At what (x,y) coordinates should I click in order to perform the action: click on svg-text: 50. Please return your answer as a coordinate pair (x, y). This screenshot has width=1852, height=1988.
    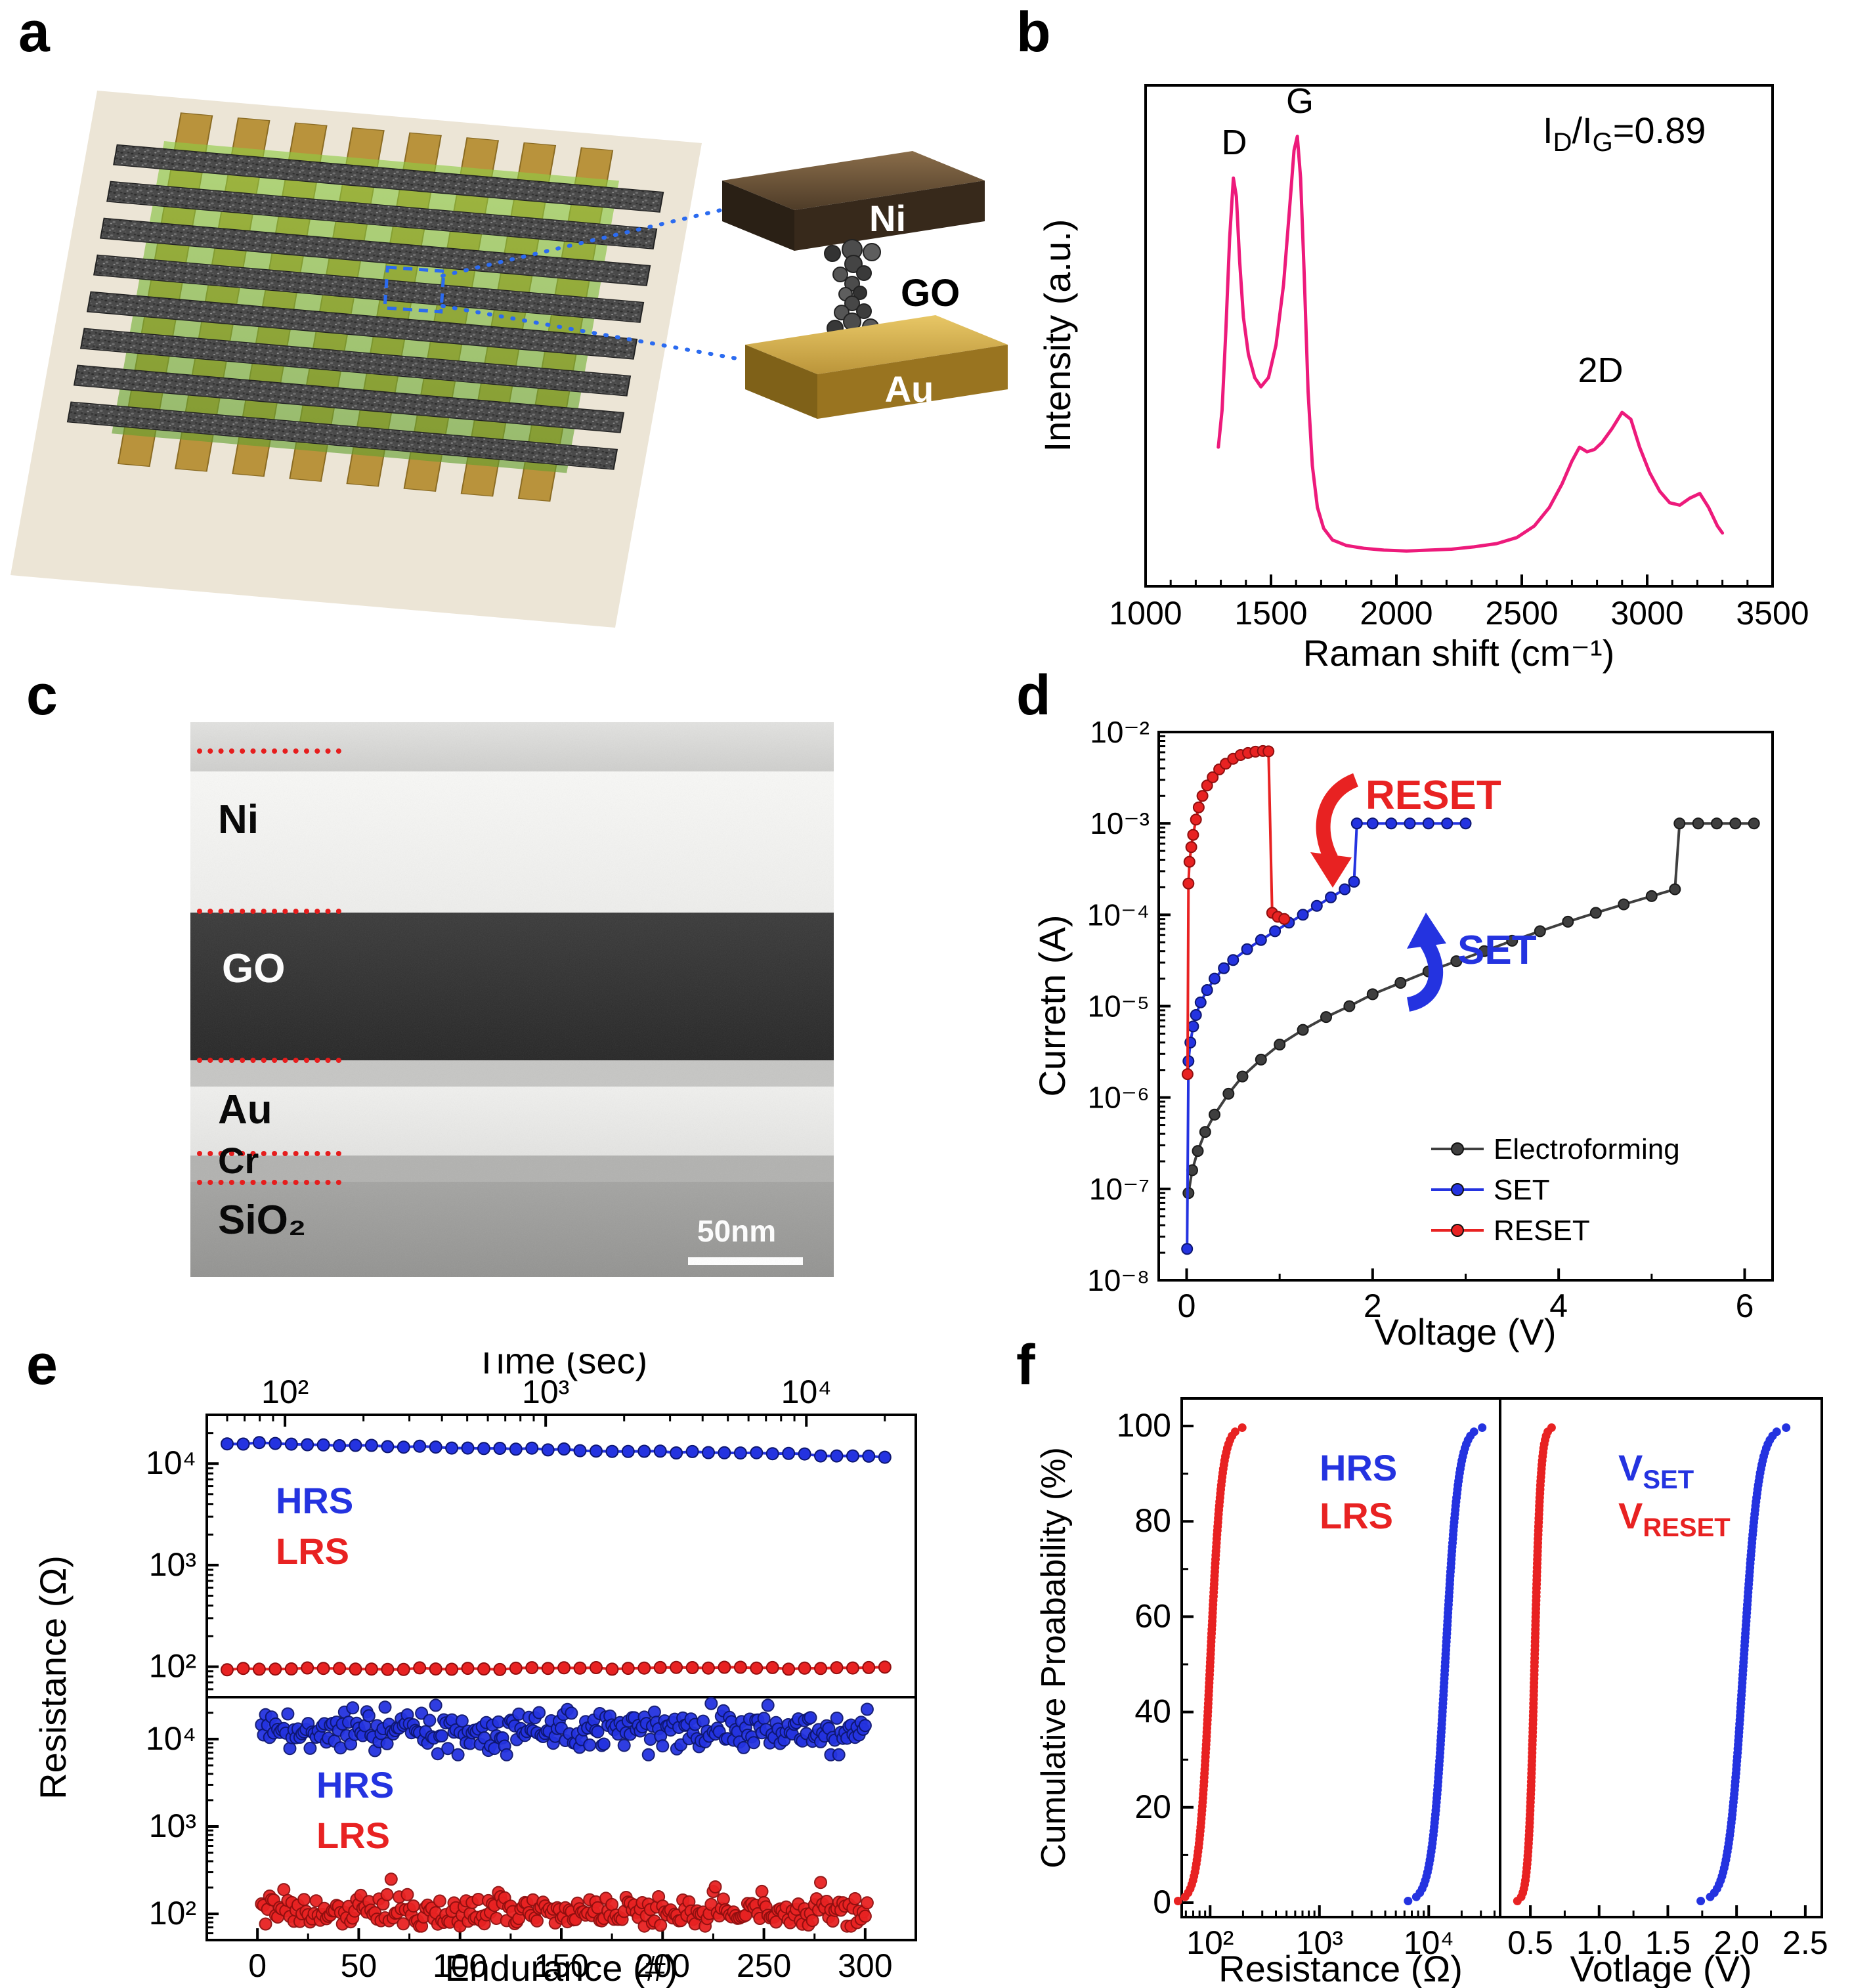
    Looking at the image, I should click on (359, 1965).